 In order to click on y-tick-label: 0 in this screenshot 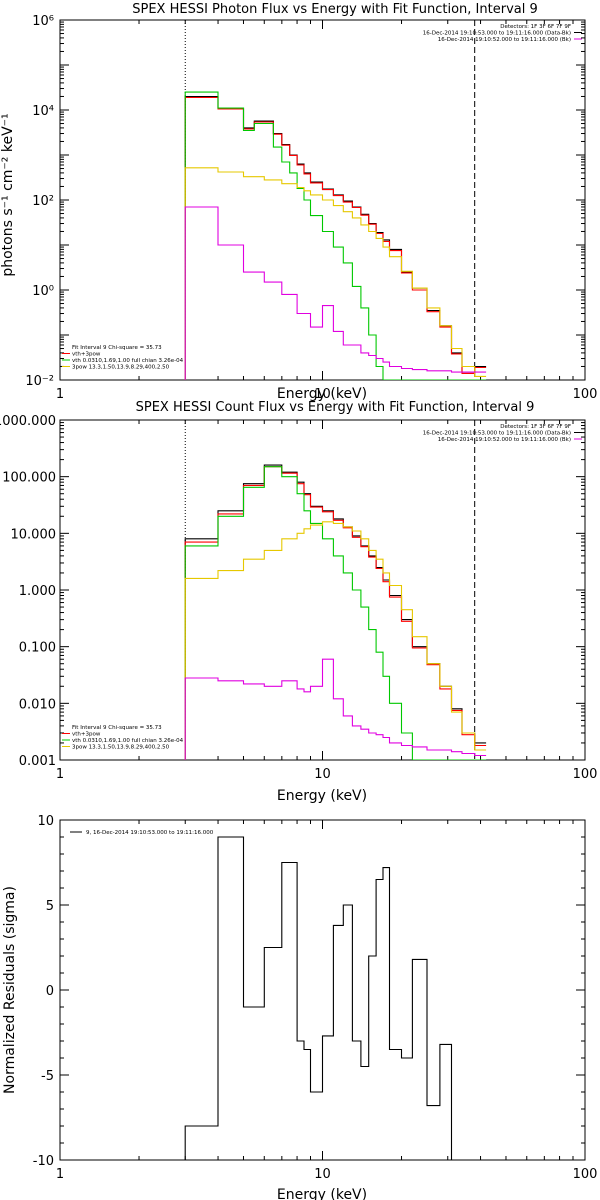, I will do `click(50, 991)`.